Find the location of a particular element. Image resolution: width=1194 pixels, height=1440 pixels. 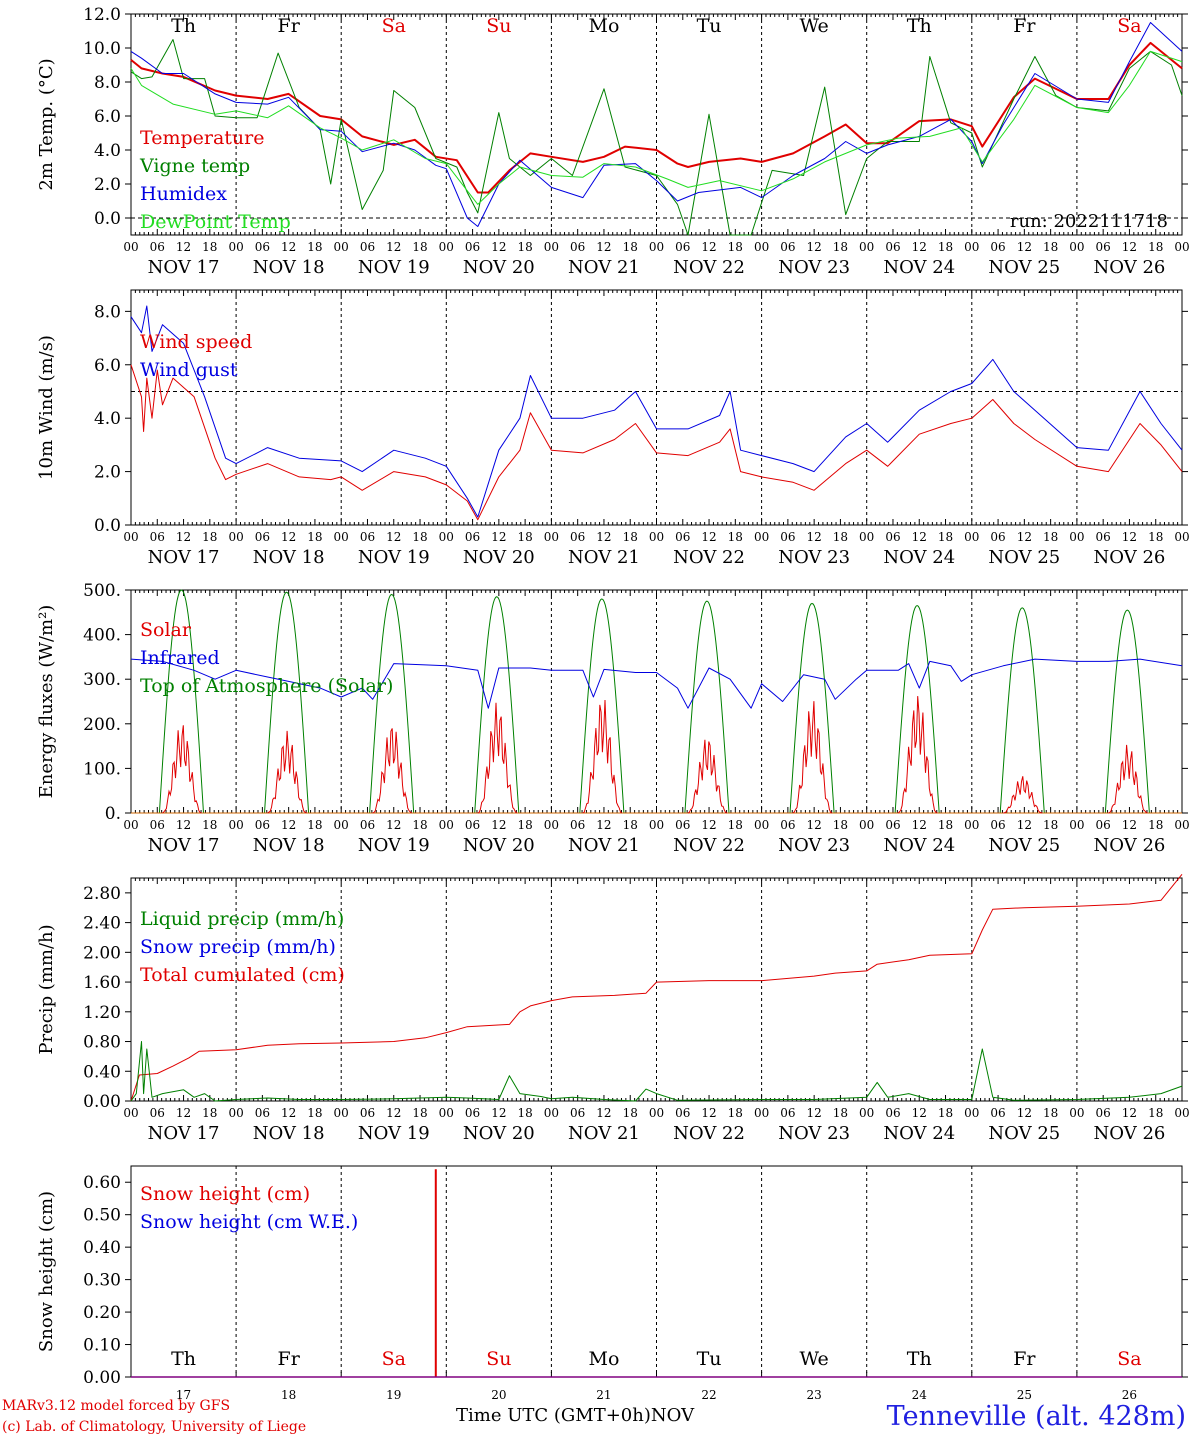

y-tick-label: 0.40 is located at coordinates (102, 1072).